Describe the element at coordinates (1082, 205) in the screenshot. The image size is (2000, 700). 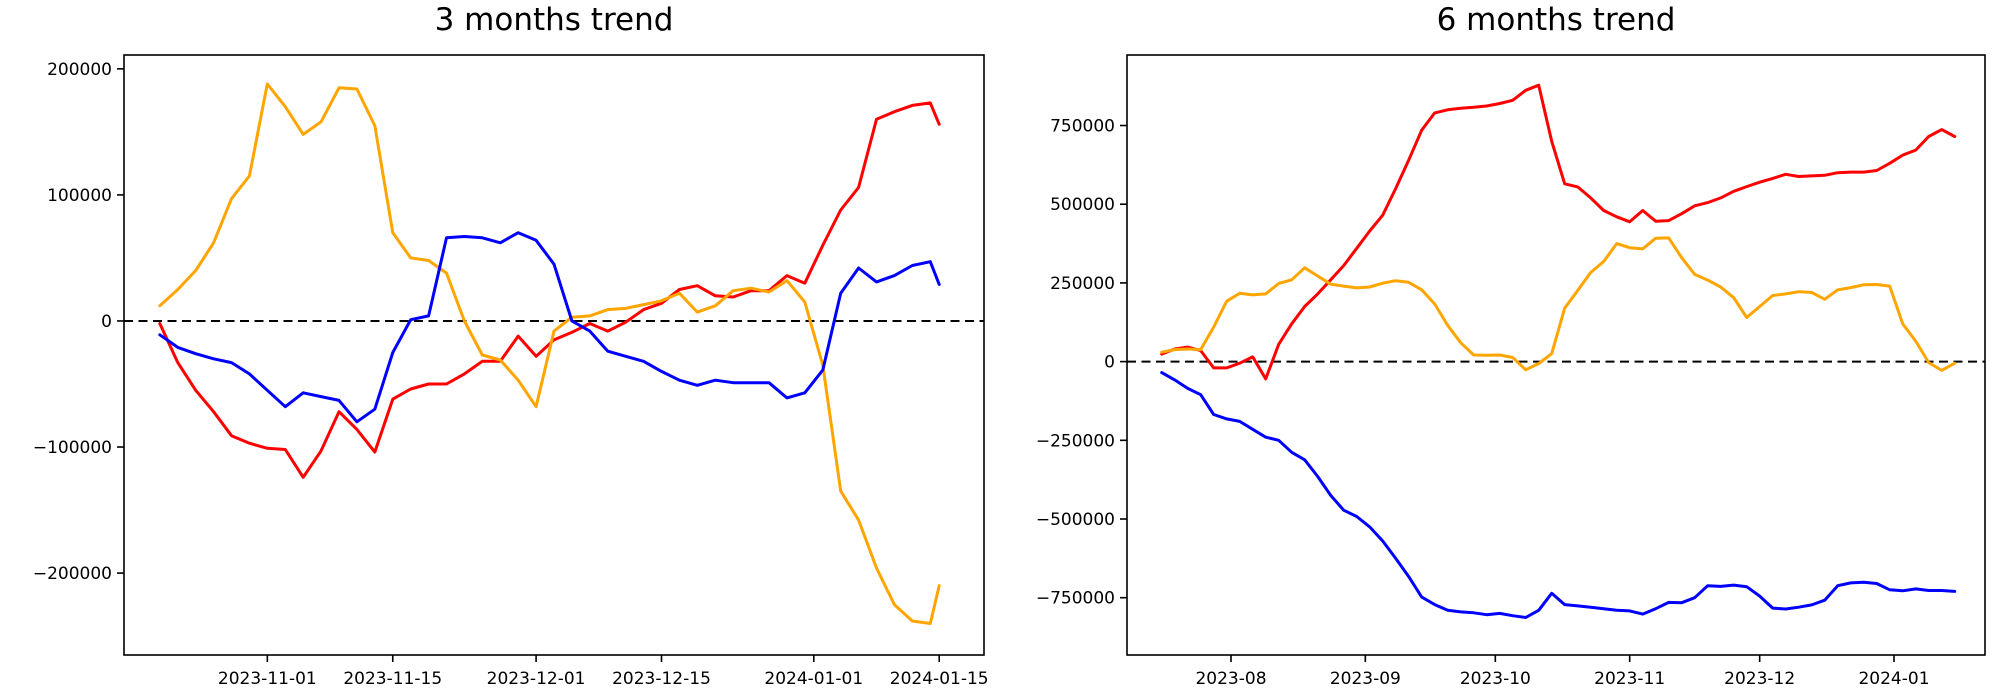
I see `y-tick-label: 500000` at that location.